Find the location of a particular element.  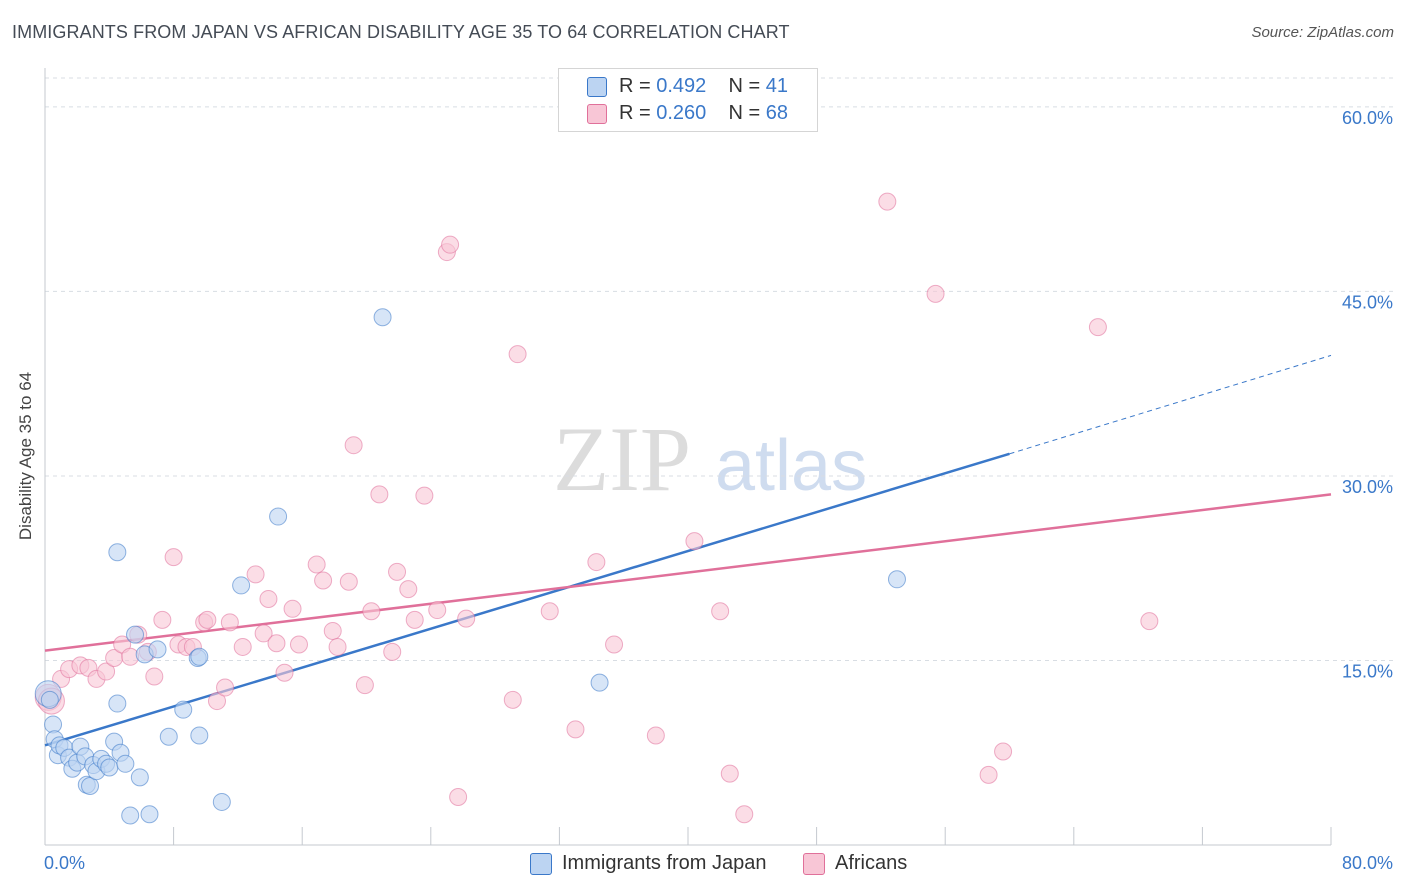

japan-legend-swatch is located at coordinates (541, 864).